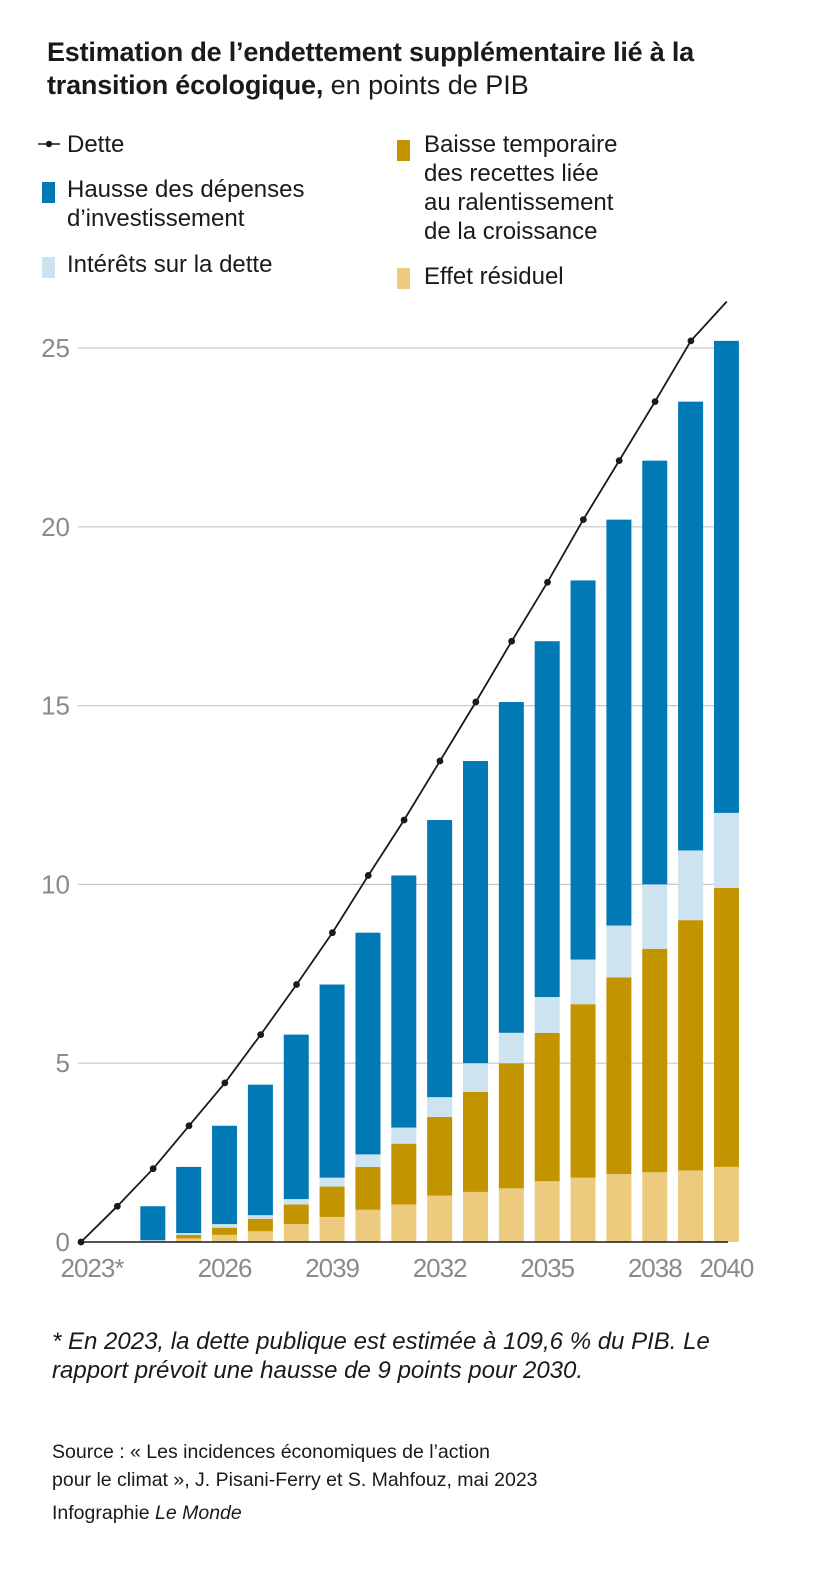 The height and width of the screenshot is (1591, 831). I want to click on legend-interest-swatch, so click(48, 267).